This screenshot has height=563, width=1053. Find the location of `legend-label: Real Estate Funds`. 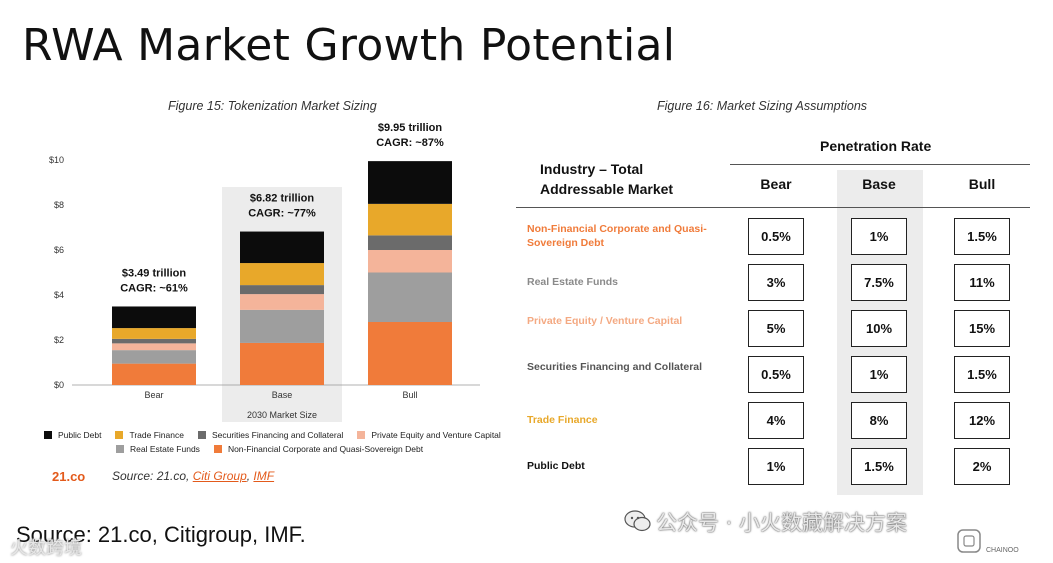

legend-label: Real Estate Funds is located at coordinates (165, 449).